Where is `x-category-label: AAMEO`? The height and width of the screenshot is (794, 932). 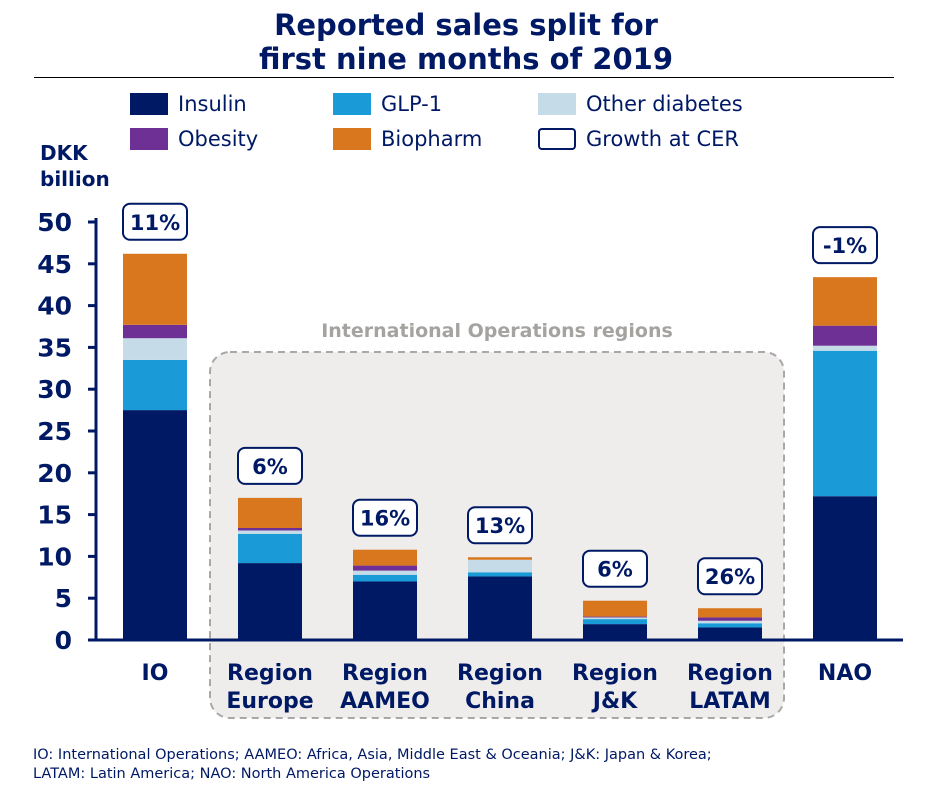 x-category-label: AAMEO is located at coordinates (385, 701).